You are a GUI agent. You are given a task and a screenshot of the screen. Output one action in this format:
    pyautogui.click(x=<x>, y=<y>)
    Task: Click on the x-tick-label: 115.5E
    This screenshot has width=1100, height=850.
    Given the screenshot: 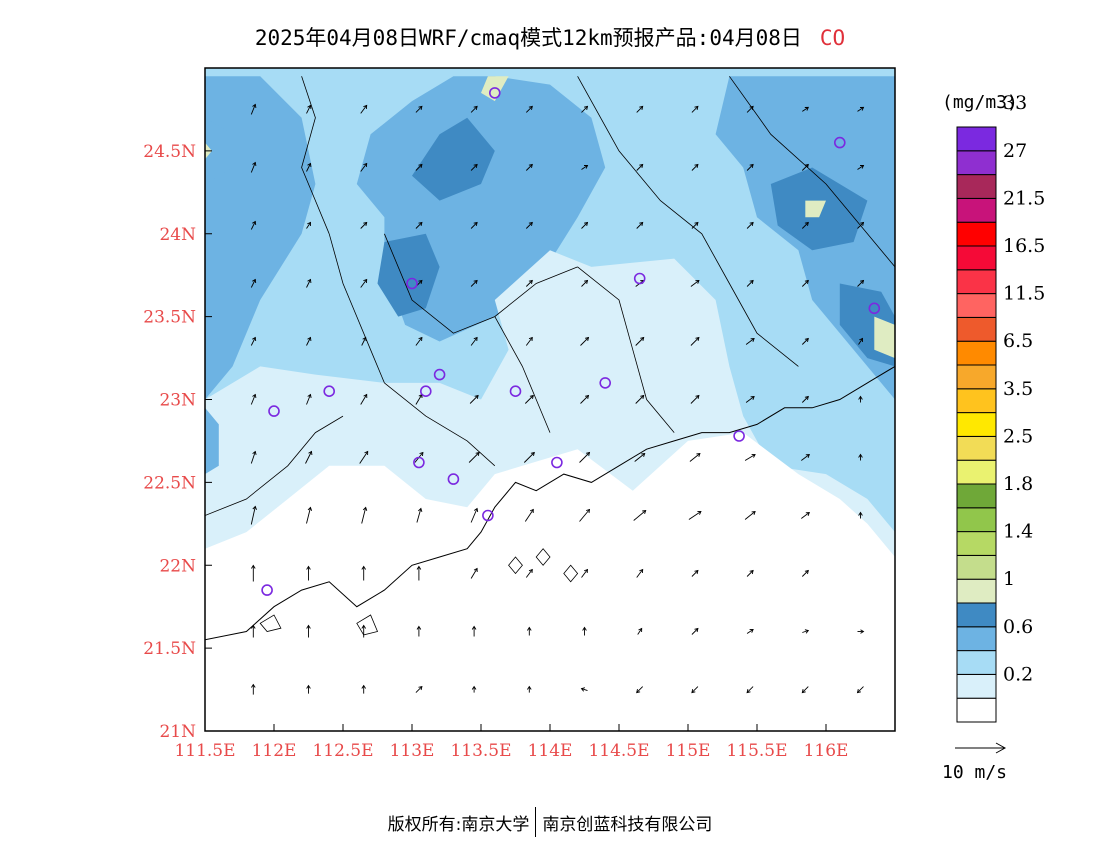 What is the action you would take?
    pyautogui.click(x=756, y=751)
    